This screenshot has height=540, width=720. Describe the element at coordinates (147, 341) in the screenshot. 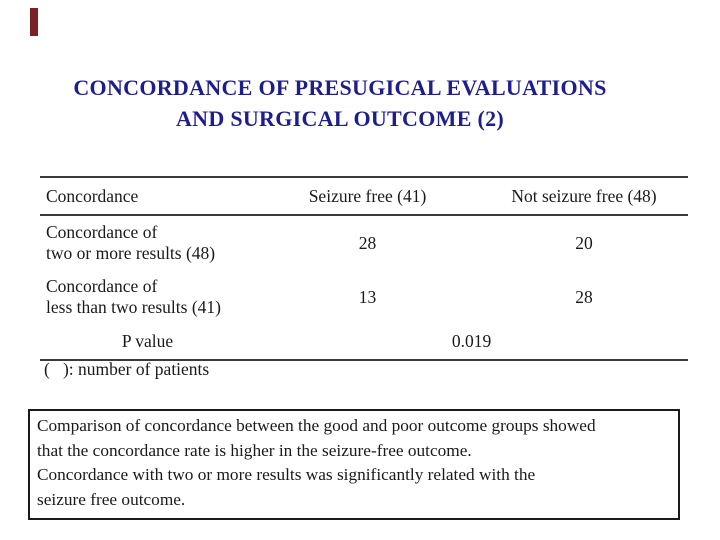

I see `p-value-label: P value` at that location.